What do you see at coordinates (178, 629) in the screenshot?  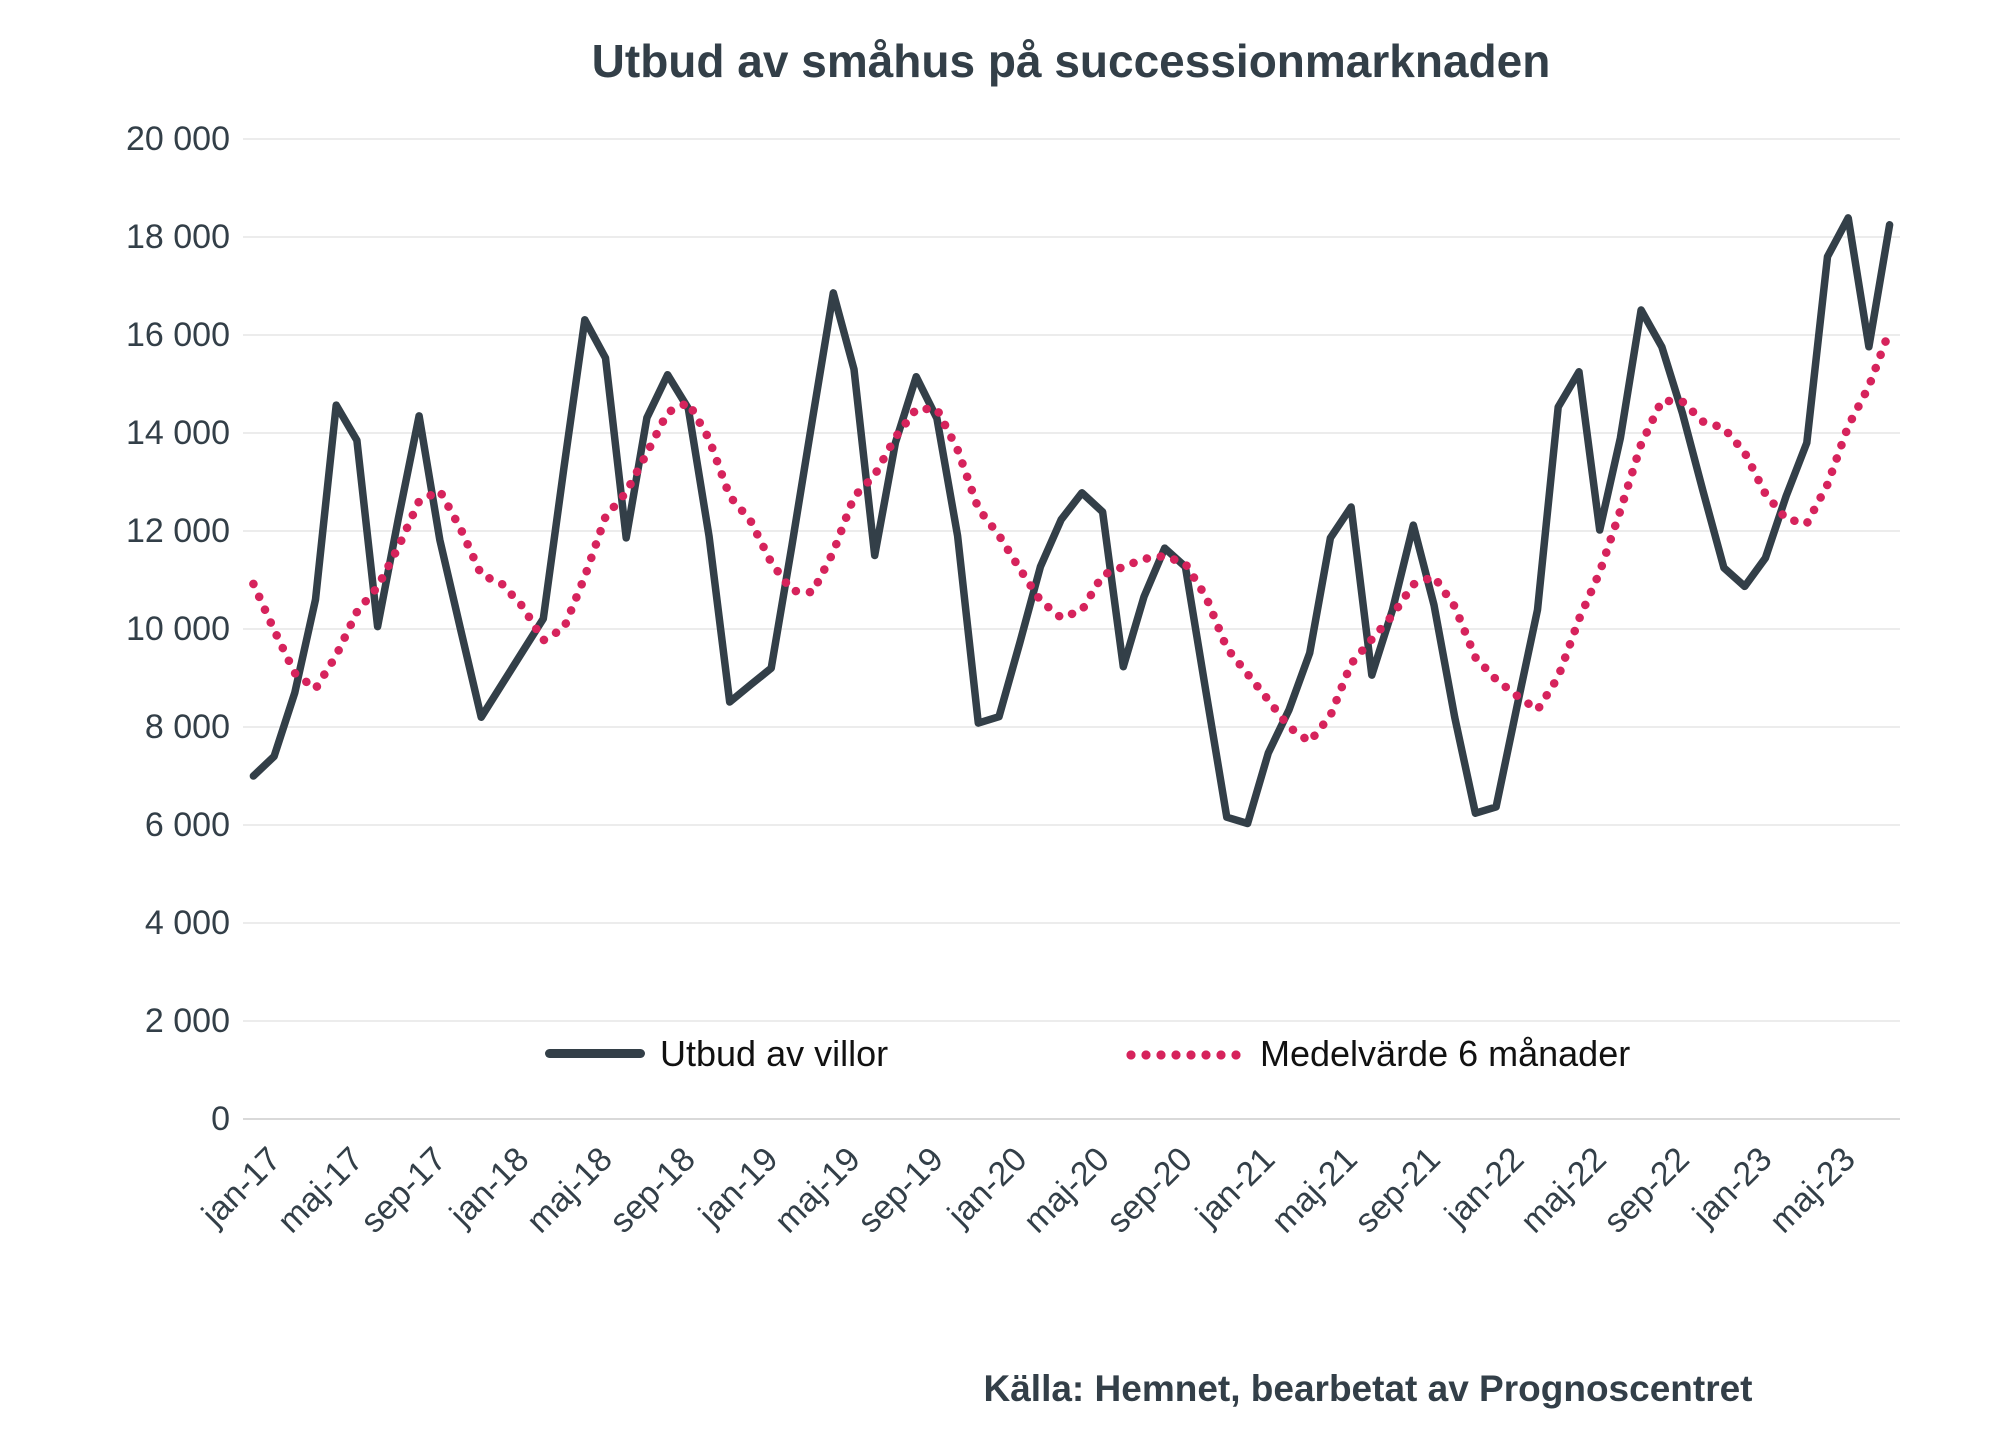 I see `y-axis-label: 10 000` at bounding box center [178, 629].